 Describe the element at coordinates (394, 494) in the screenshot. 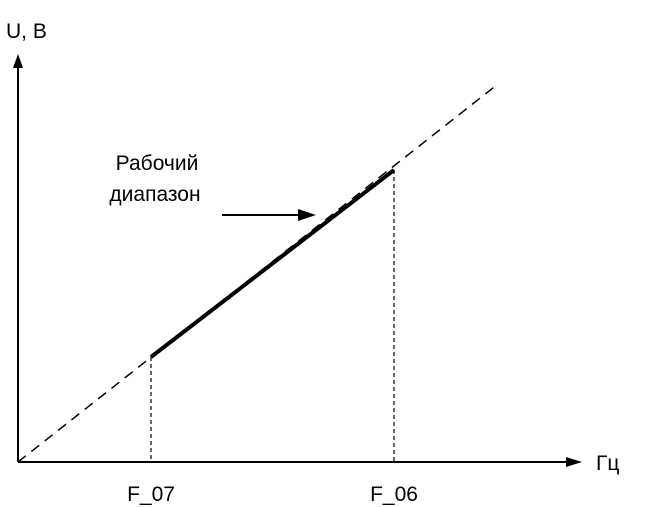

I see `tick-label-f06: F_06` at that location.